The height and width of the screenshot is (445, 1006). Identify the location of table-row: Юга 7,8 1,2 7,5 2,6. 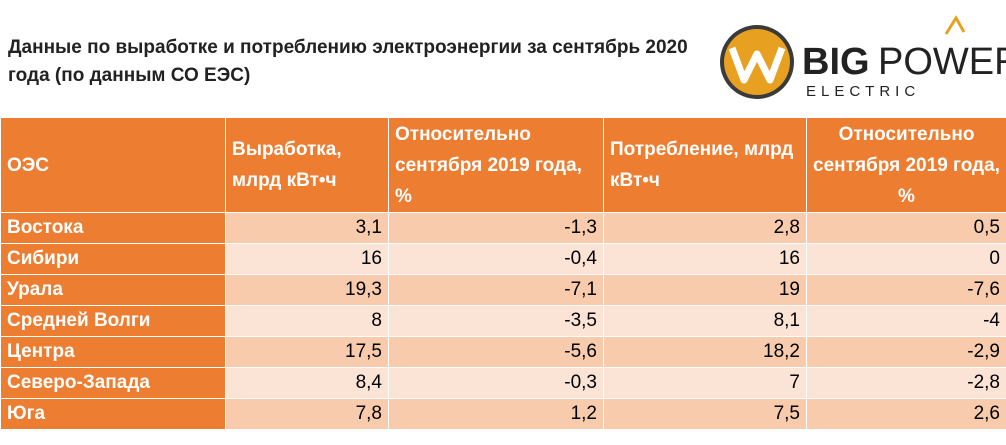
(503, 414).